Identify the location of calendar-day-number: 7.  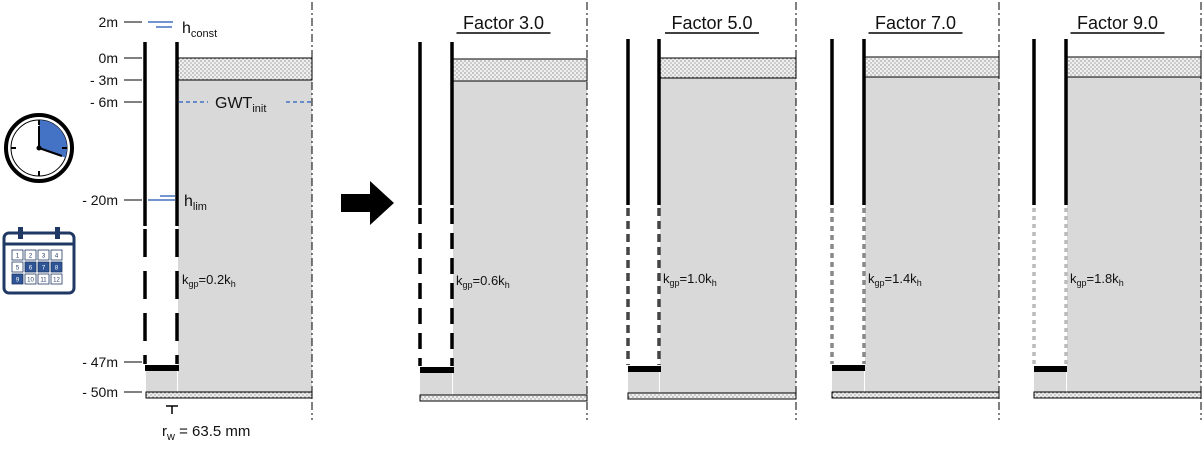
(44, 269).